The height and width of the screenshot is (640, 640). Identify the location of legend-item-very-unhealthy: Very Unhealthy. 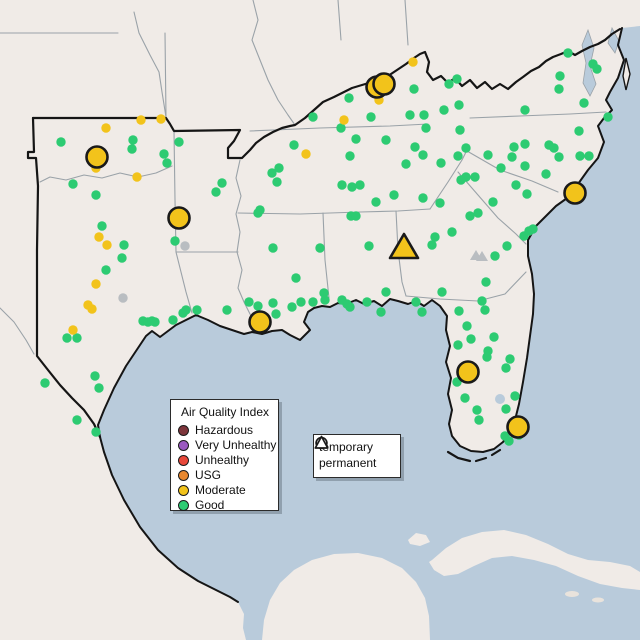
(227, 445).